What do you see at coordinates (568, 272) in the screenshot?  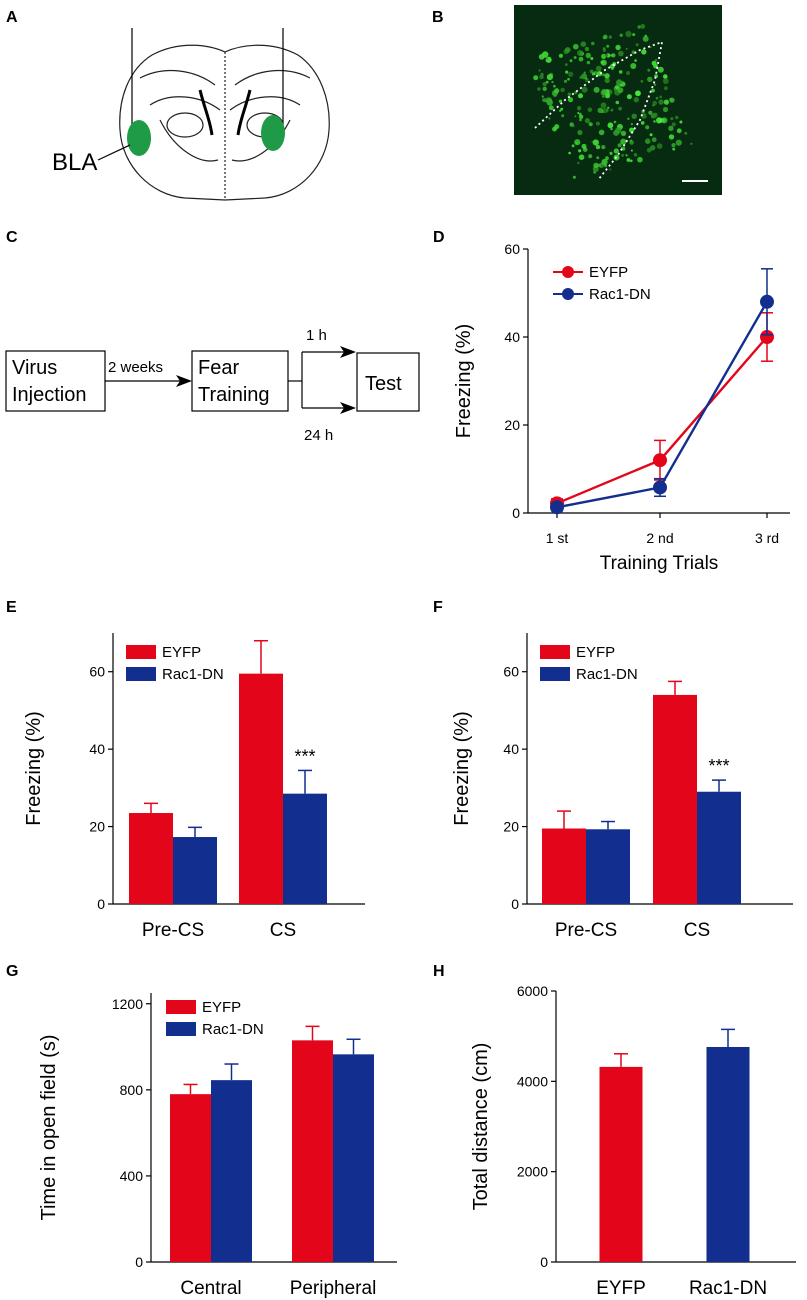 I see `legend-marker` at bounding box center [568, 272].